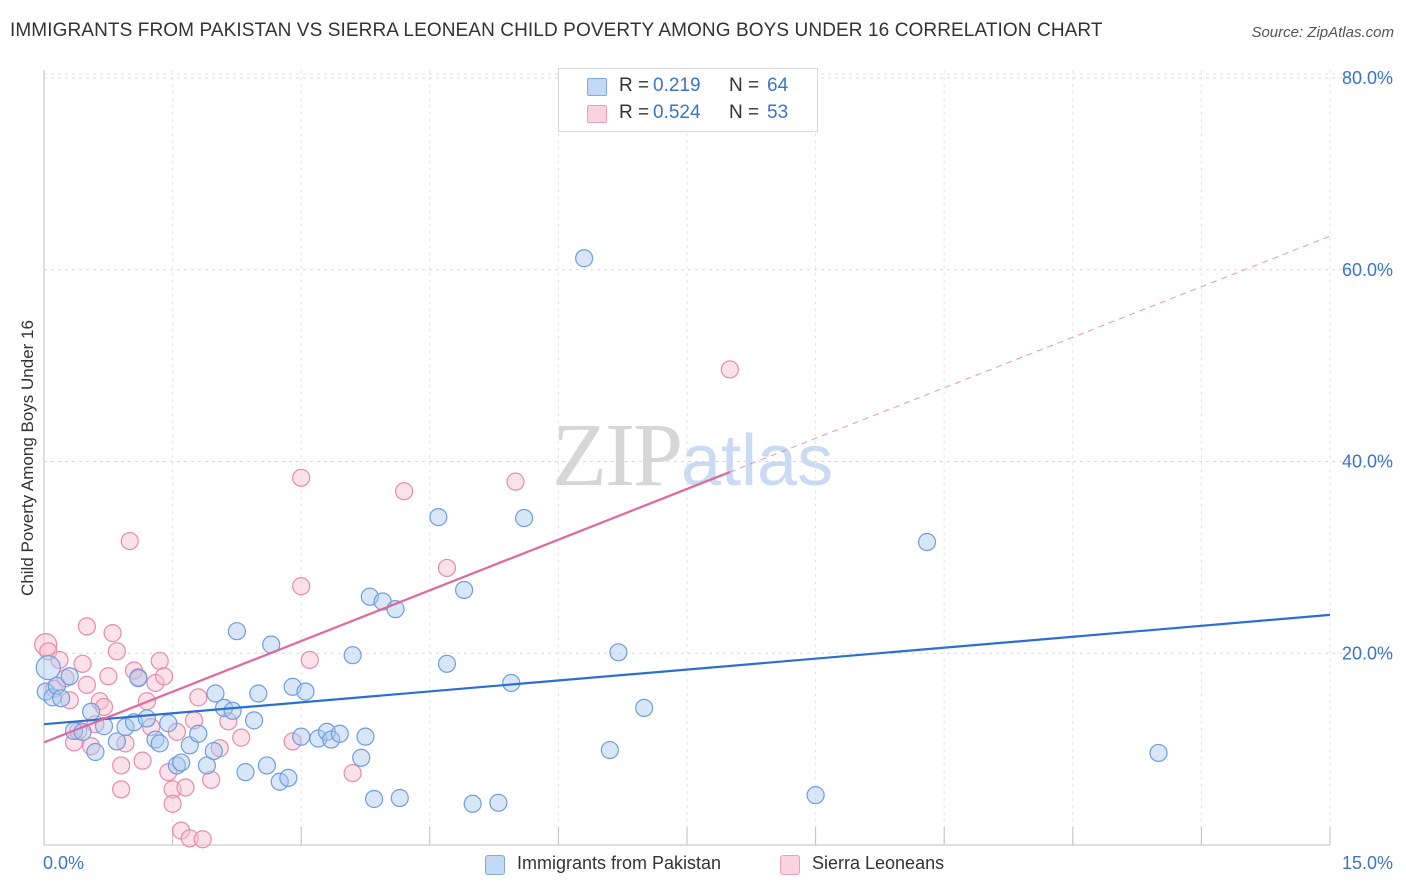 This screenshot has width=1406, height=892. Describe the element at coordinates (677, 85) in the screenshot. I see `legend-r-value: 0.219` at that location.